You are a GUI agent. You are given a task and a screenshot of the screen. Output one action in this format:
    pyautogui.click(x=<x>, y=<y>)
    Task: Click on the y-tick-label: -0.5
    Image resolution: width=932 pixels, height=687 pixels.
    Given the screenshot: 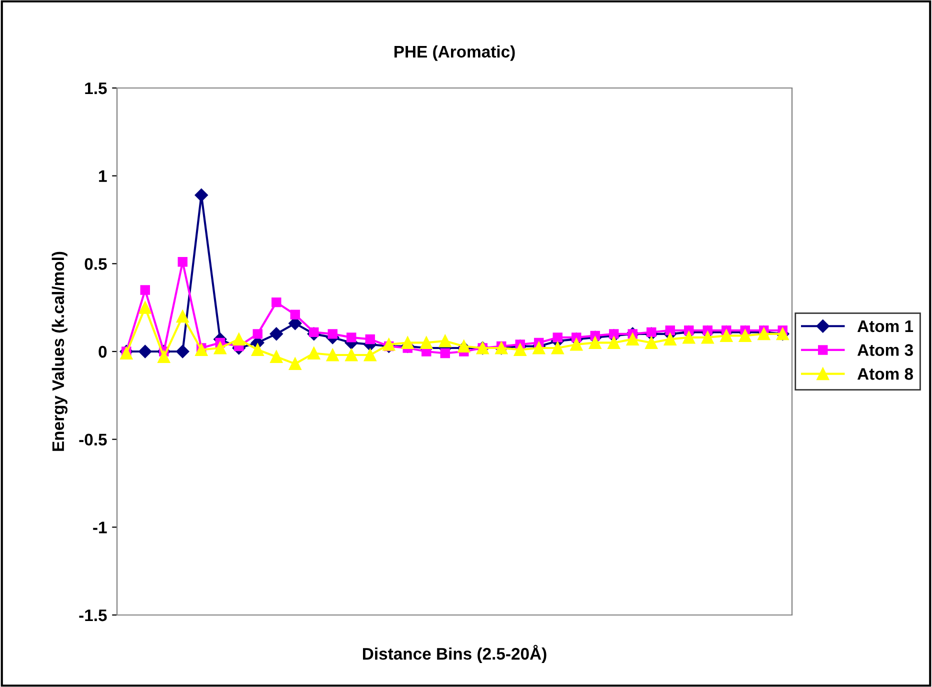 What is the action you would take?
    pyautogui.click(x=93, y=440)
    